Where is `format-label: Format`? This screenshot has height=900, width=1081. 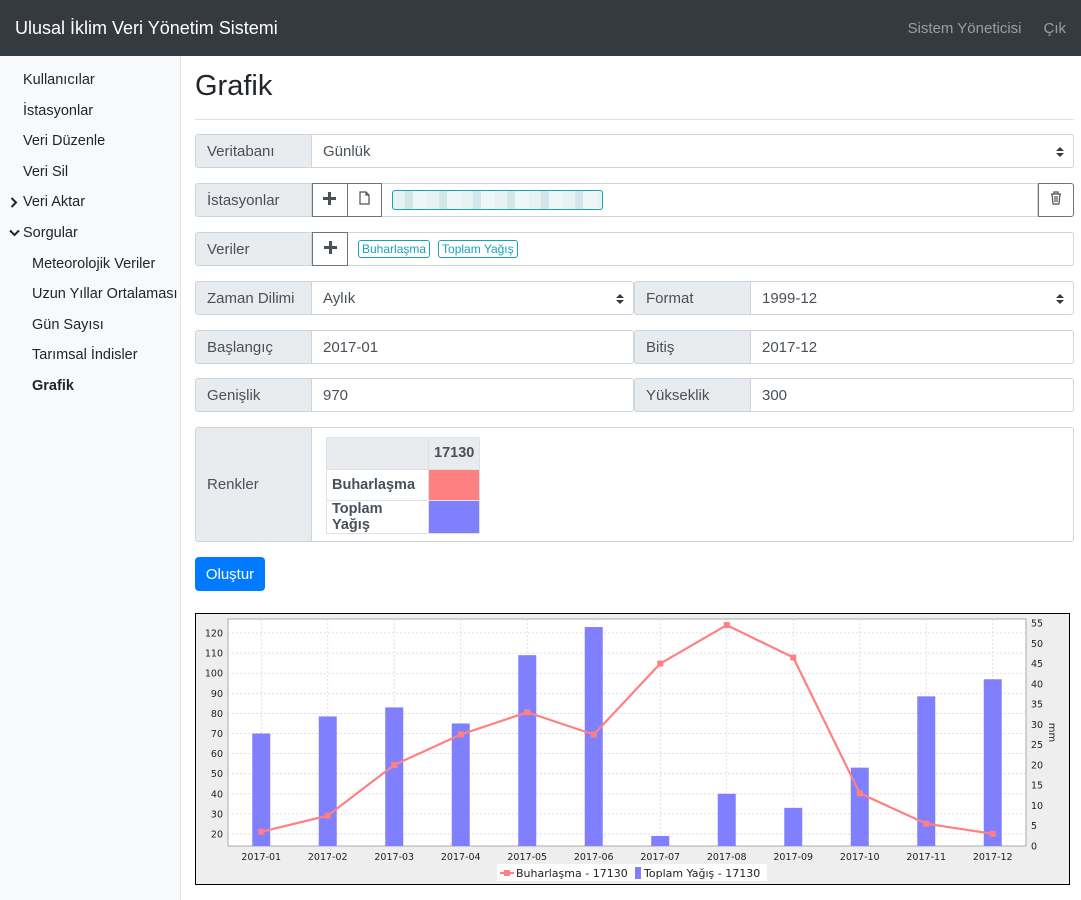 format-label: Format is located at coordinates (692, 298).